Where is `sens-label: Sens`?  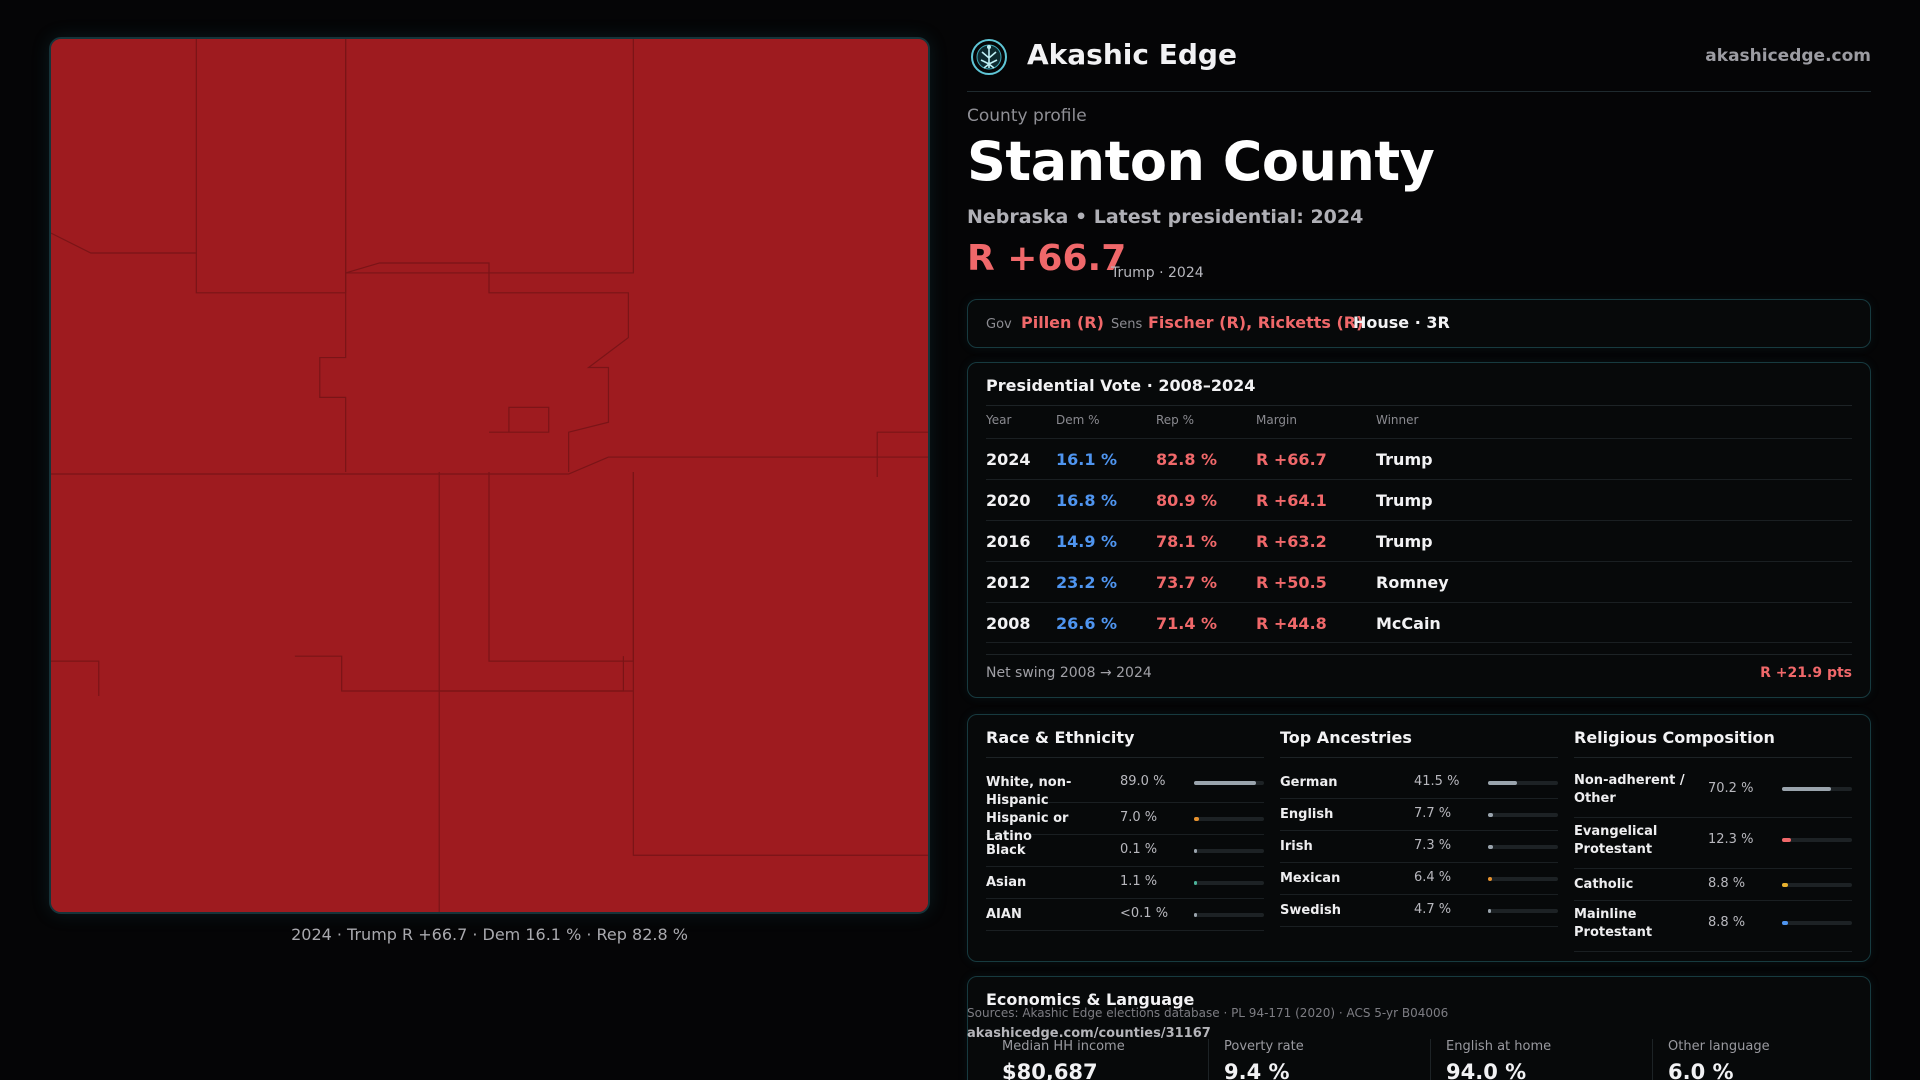 sens-label: Sens is located at coordinates (1127, 324).